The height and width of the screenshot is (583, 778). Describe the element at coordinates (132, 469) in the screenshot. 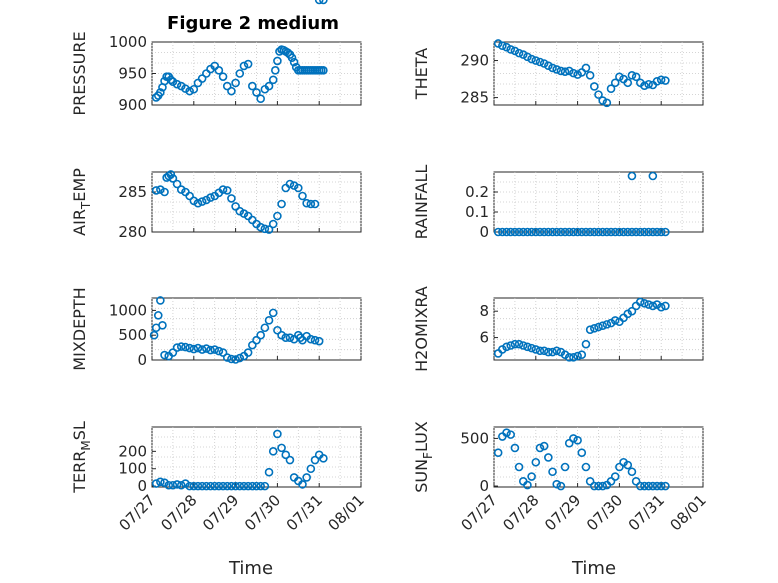

I see `y-tick-label: 100` at that location.